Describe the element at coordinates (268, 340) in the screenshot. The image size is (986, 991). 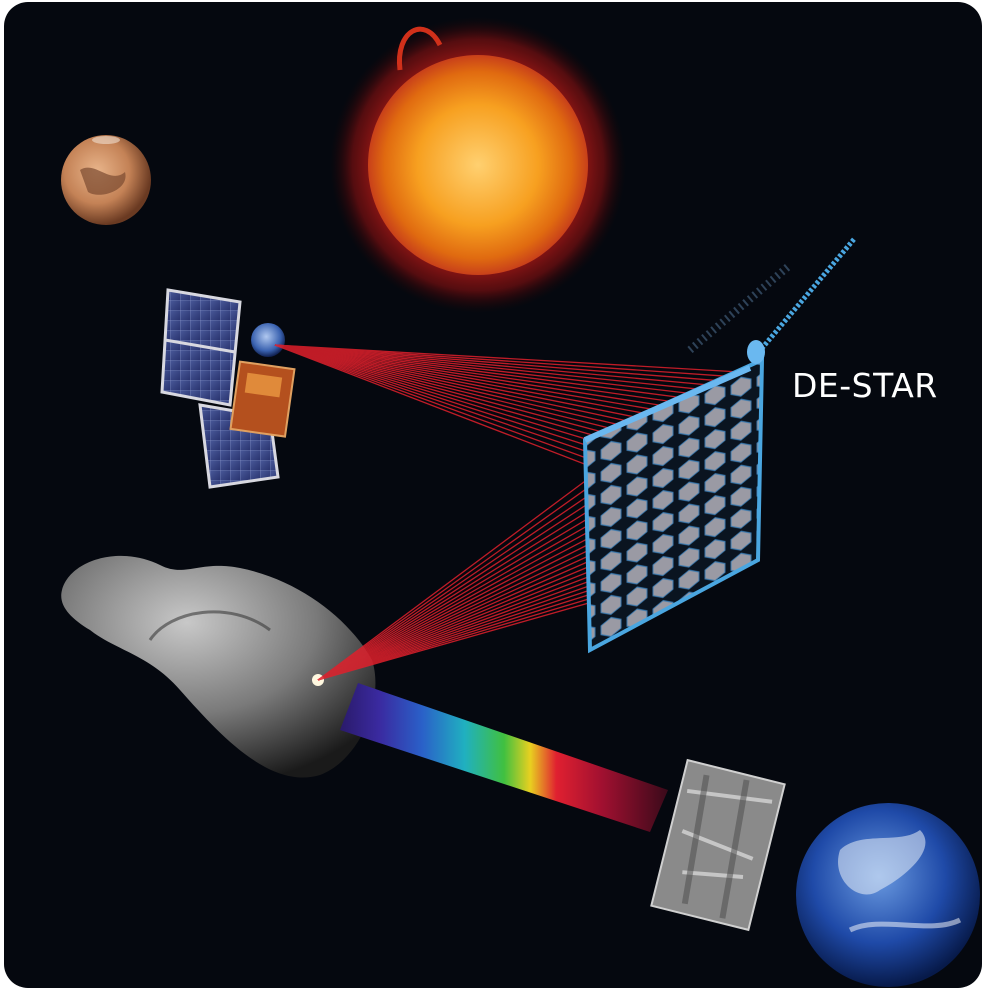
I see `earth-small` at that location.